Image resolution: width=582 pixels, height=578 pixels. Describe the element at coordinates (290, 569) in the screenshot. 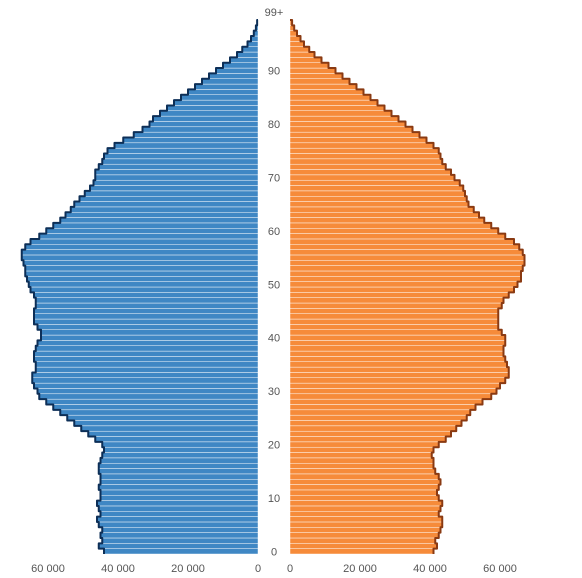

I see `right-value-tick-label: 0` at that location.